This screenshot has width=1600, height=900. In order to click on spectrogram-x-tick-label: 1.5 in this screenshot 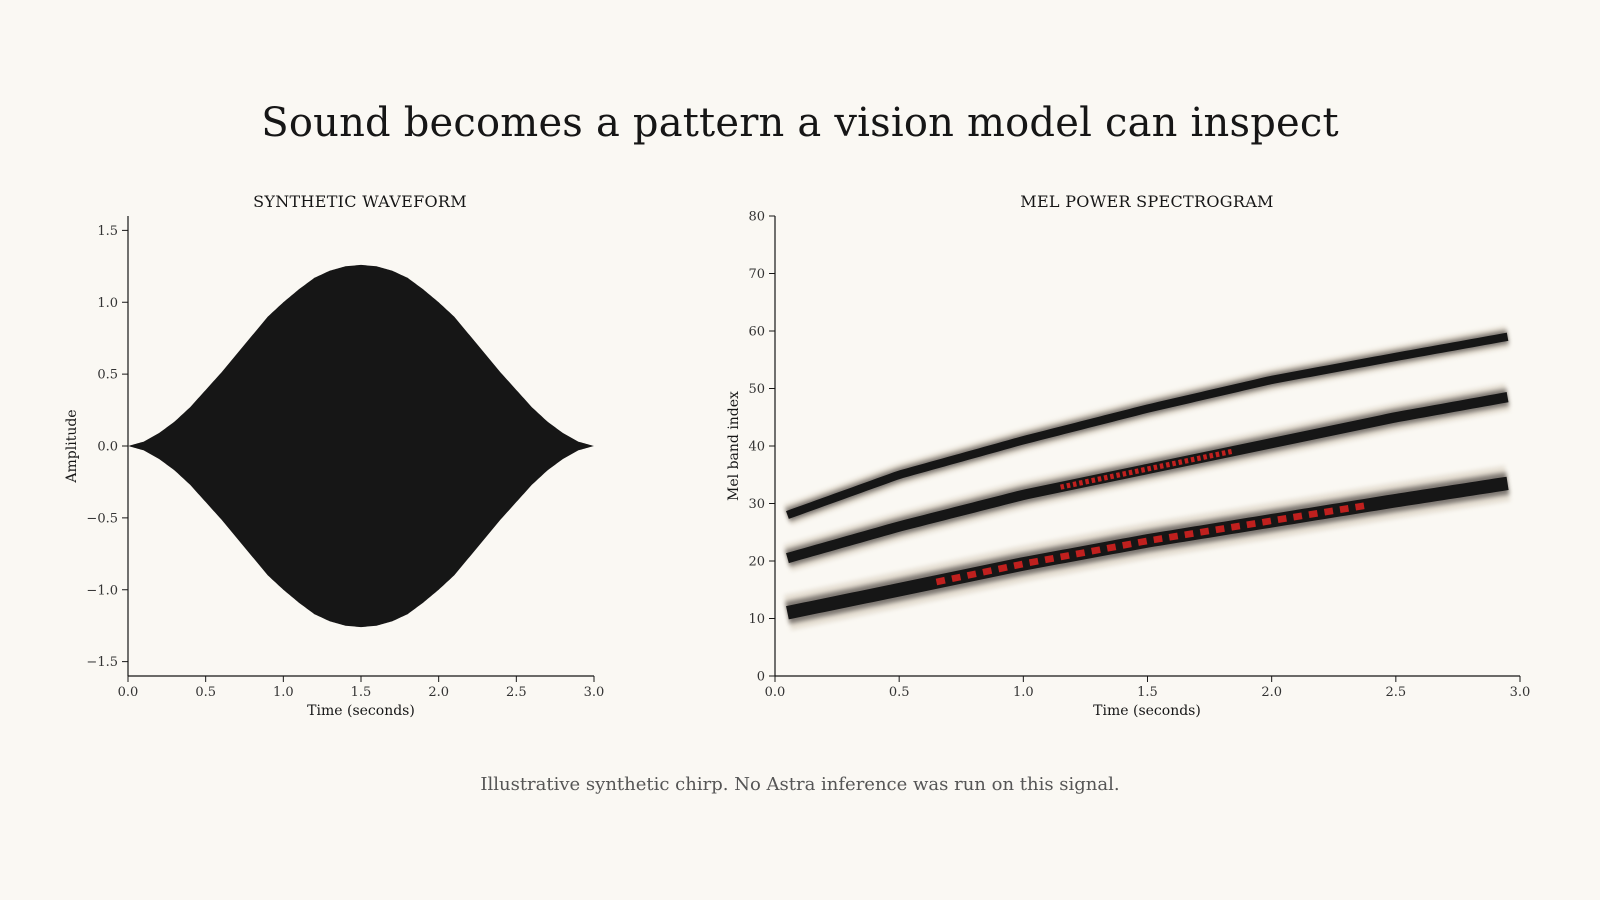, I will do `click(1147, 692)`.